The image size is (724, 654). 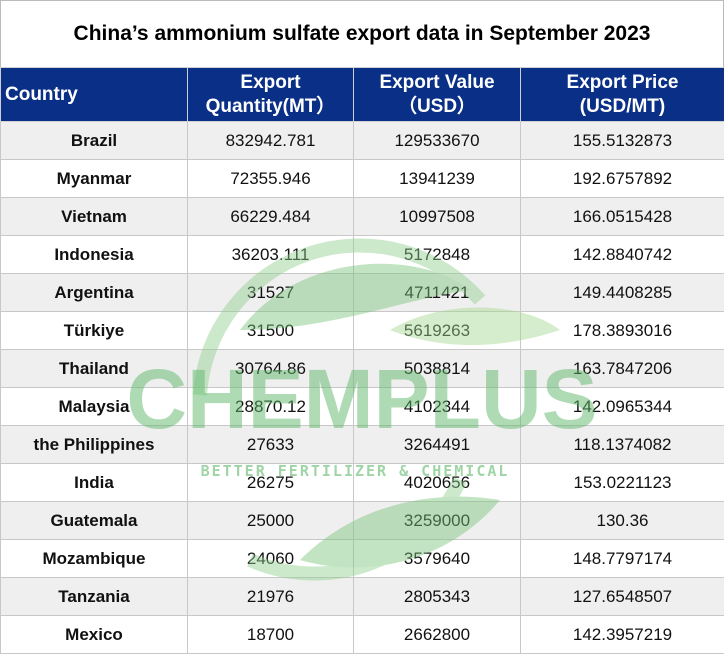 I want to click on value-cell: 3264491, so click(x=437, y=445).